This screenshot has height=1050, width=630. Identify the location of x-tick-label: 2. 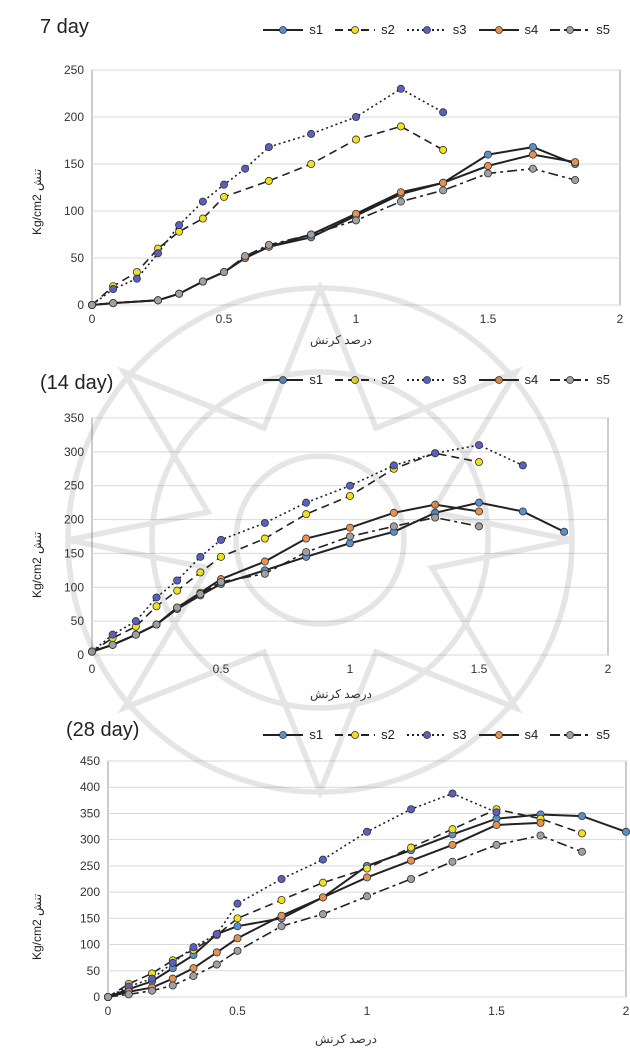
(626, 1011).